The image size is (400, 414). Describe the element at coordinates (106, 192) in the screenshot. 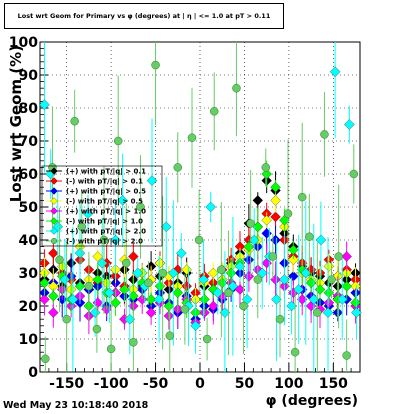

I see `legend-label: (+) with pT/|q| > 0.5` at that location.